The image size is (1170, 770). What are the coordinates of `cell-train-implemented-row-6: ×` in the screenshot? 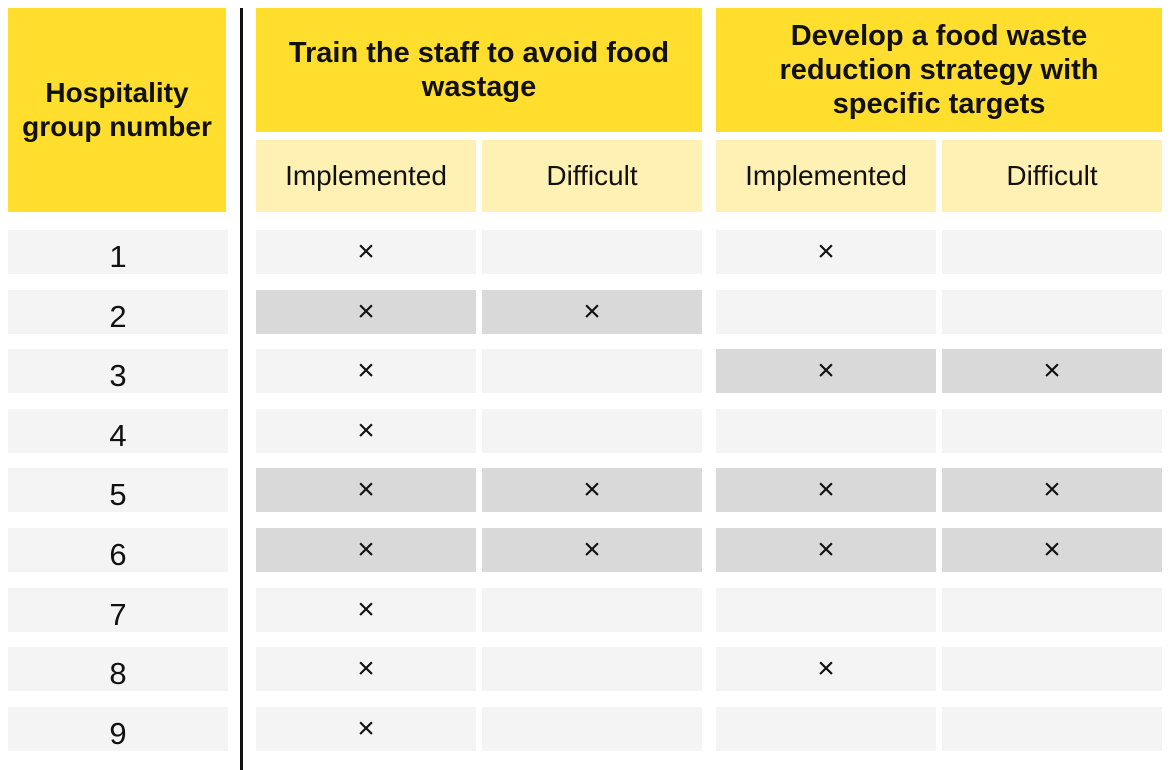 It's located at (366, 550).